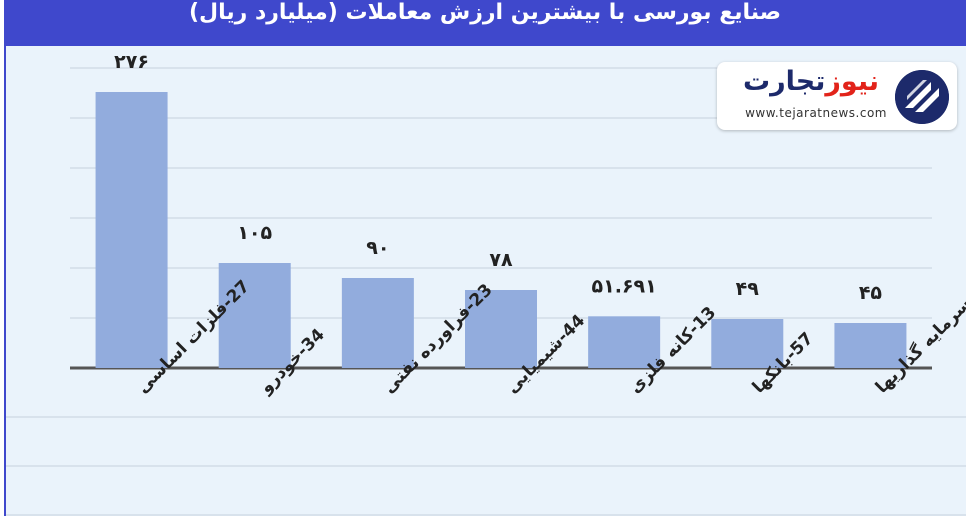 This screenshot has height=516, width=966. What do you see at coordinates (377, 248) in the screenshot?
I see `data-label: ۹۰` at bounding box center [377, 248].